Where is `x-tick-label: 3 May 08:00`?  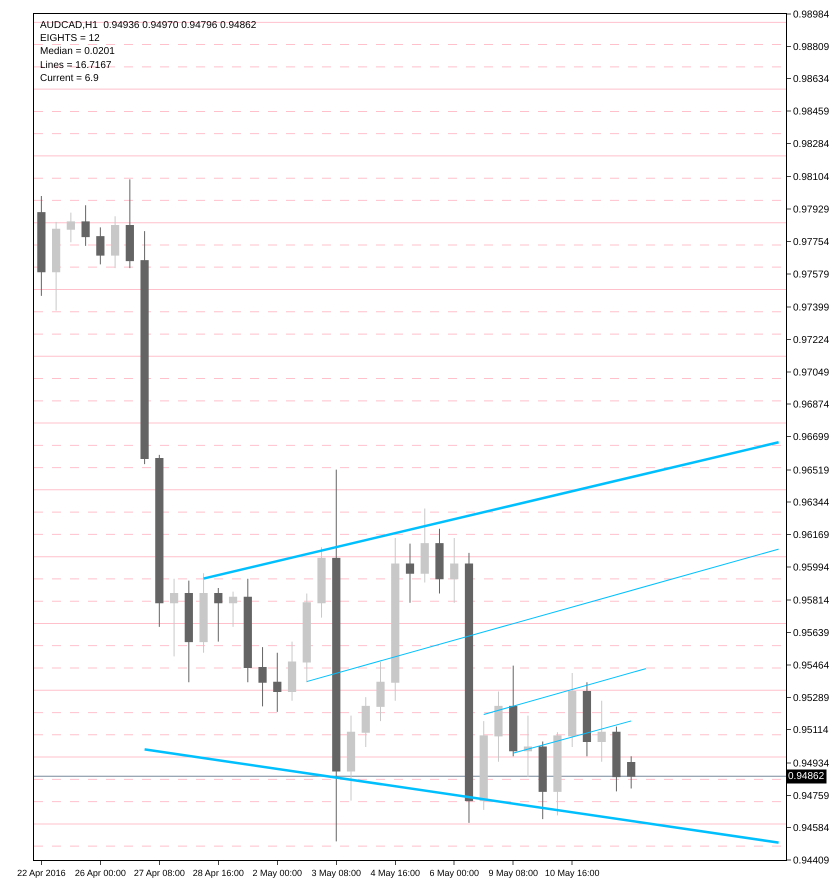
x-tick-label: 3 May 08:00 is located at coordinates (337, 873).